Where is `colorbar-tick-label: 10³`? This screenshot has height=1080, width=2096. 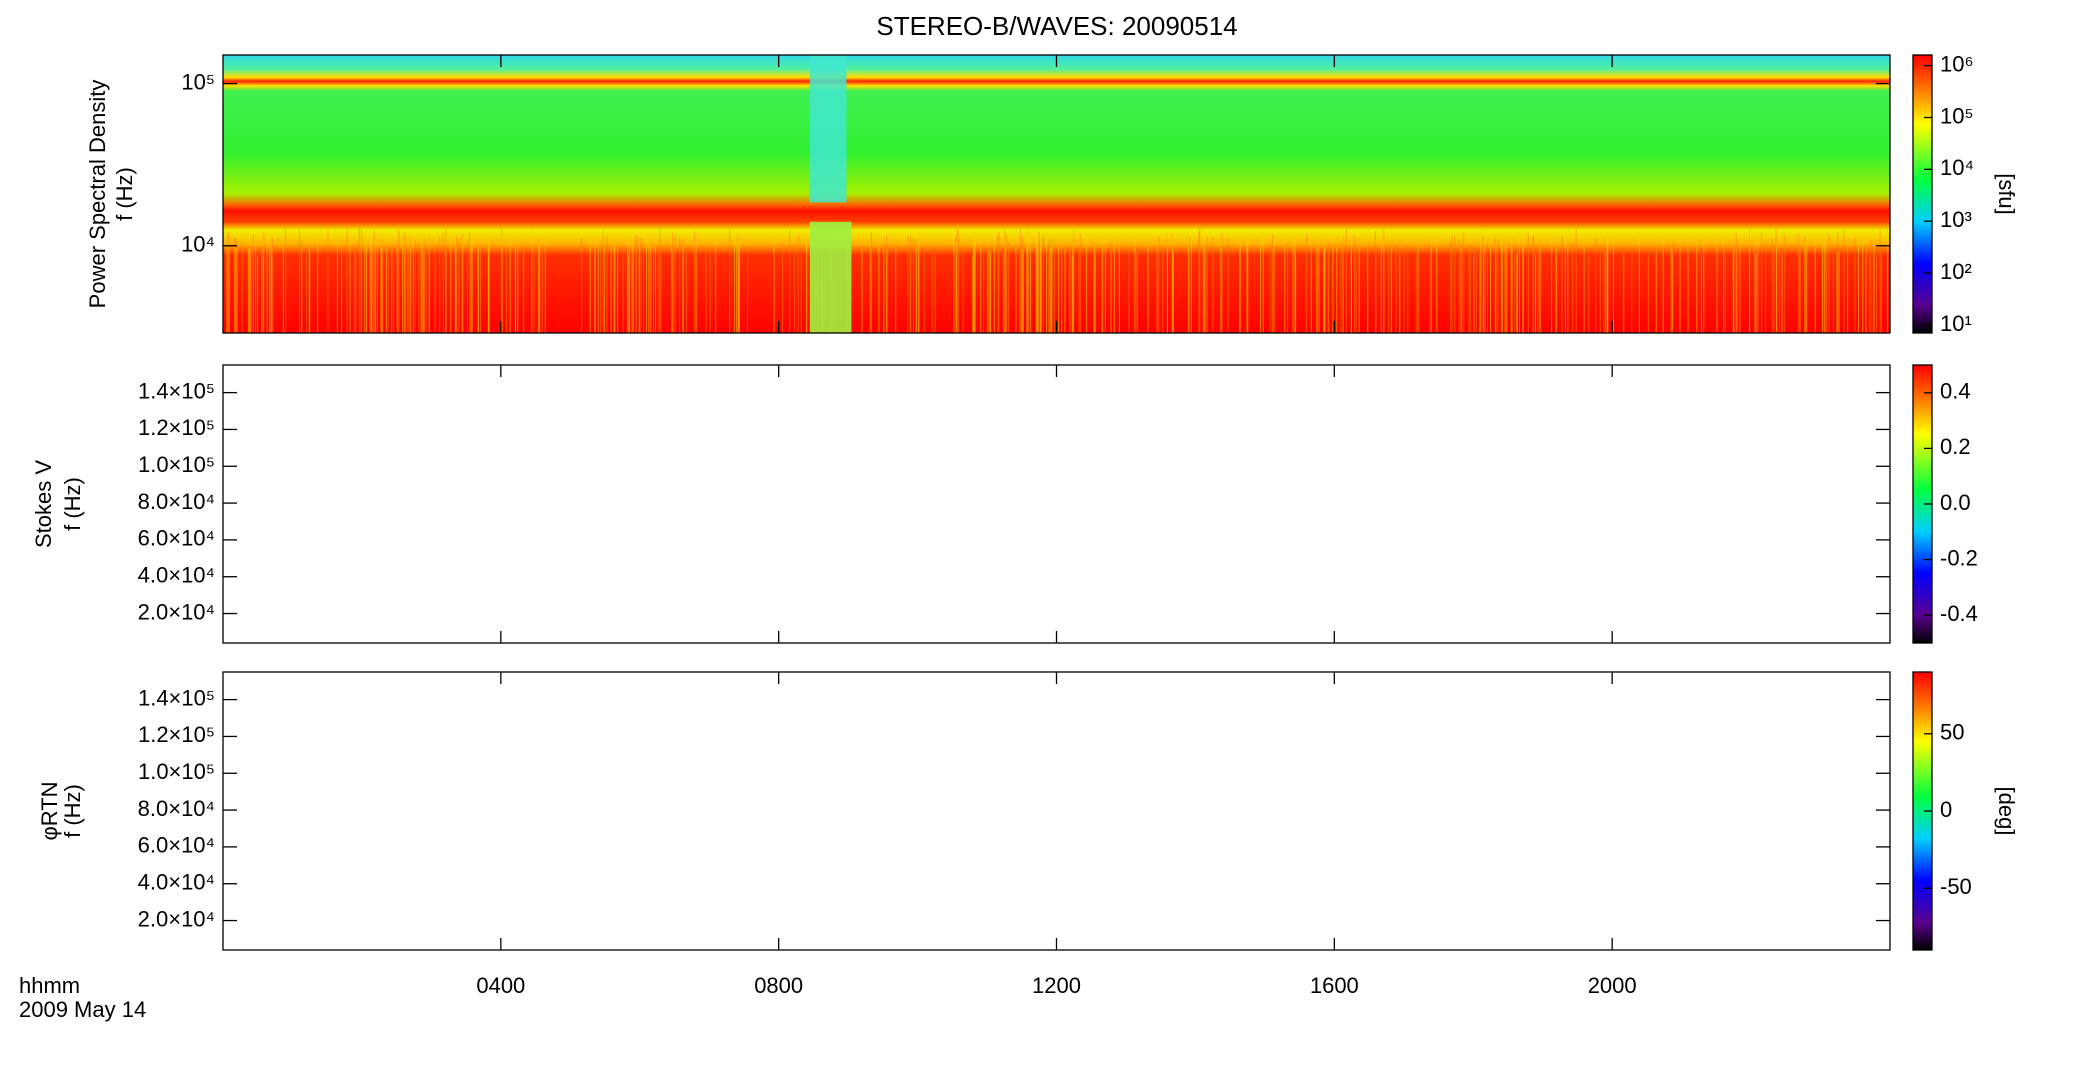 colorbar-tick-label: 10³ is located at coordinates (1956, 219).